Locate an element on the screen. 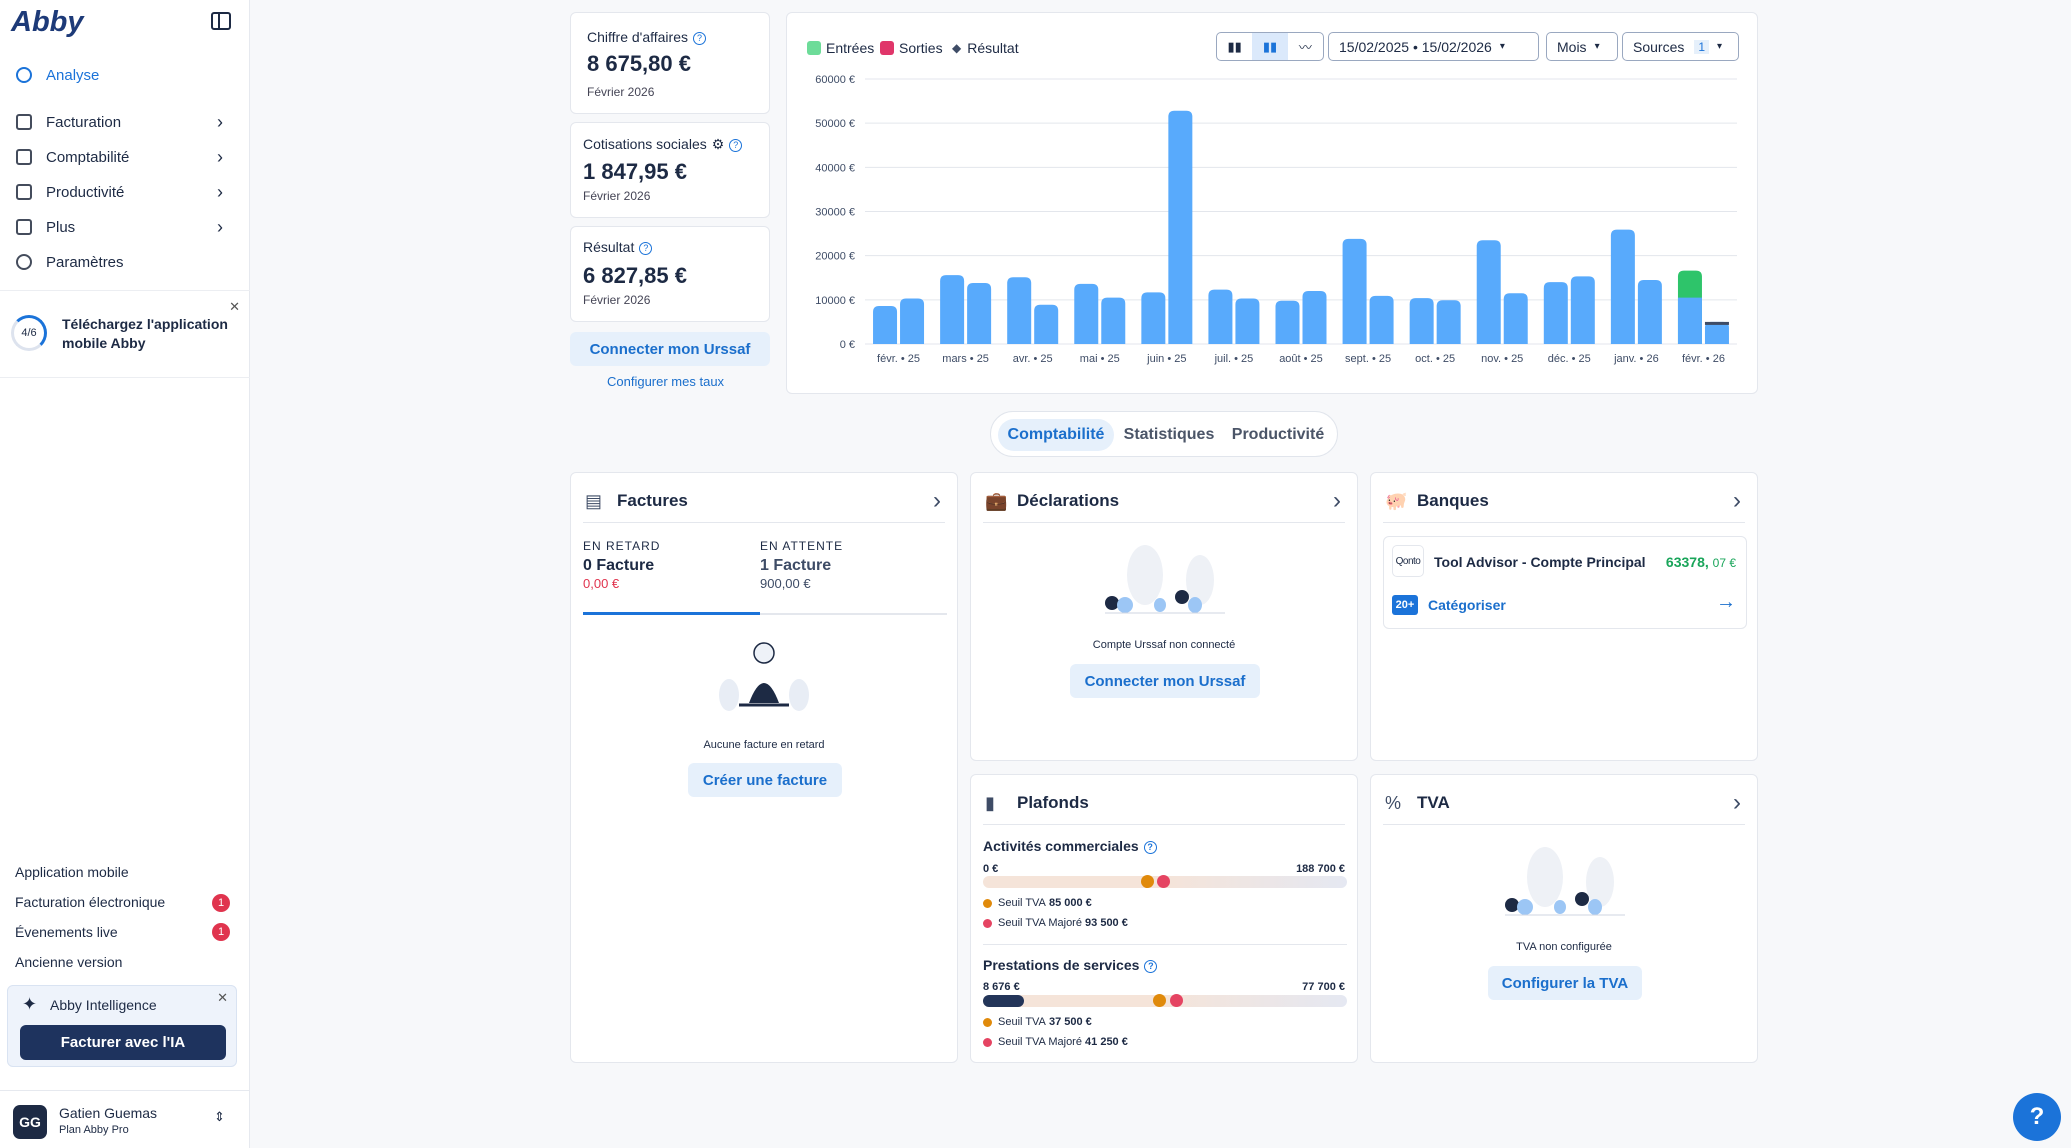 The width and height of the screenshot is (2071, 1148). threshold-marker is located at coordinates (1159, 1000).